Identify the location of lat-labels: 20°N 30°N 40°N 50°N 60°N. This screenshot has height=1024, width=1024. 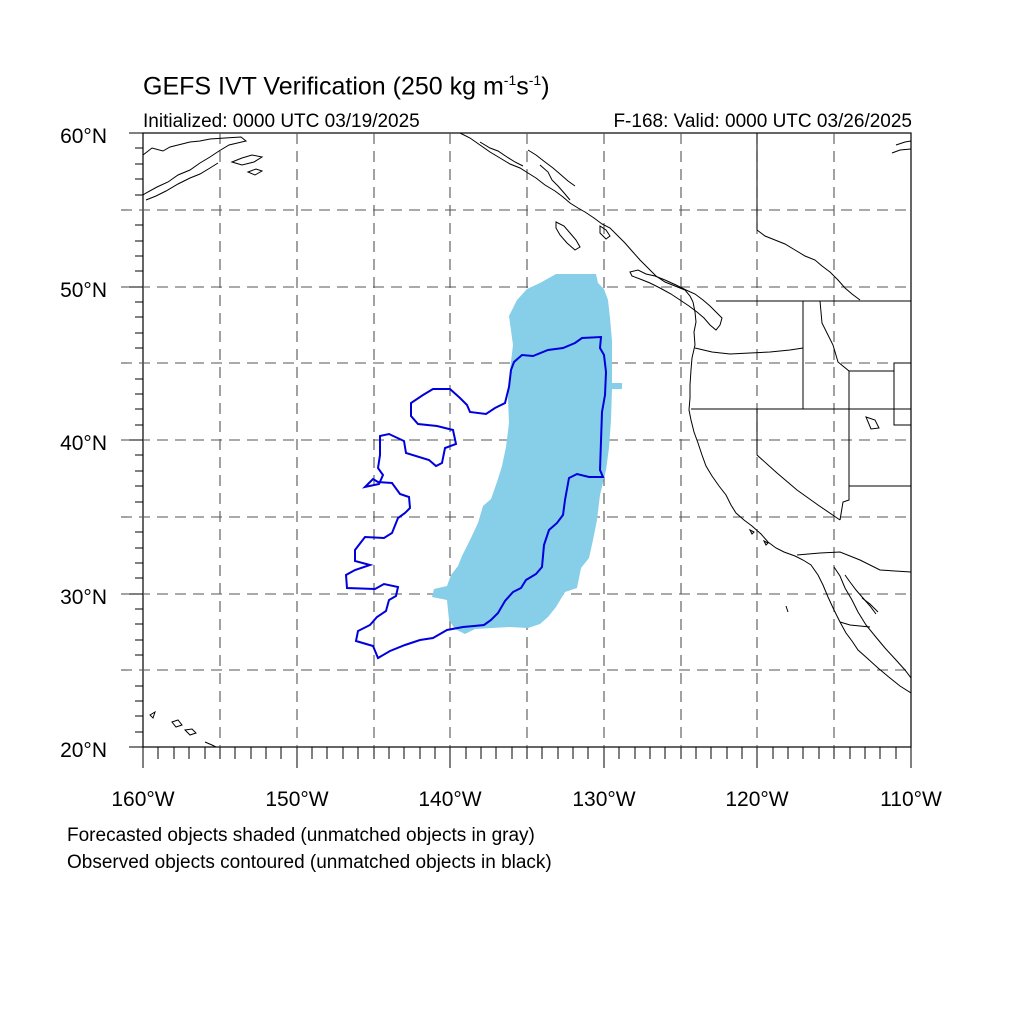
(83, 443).